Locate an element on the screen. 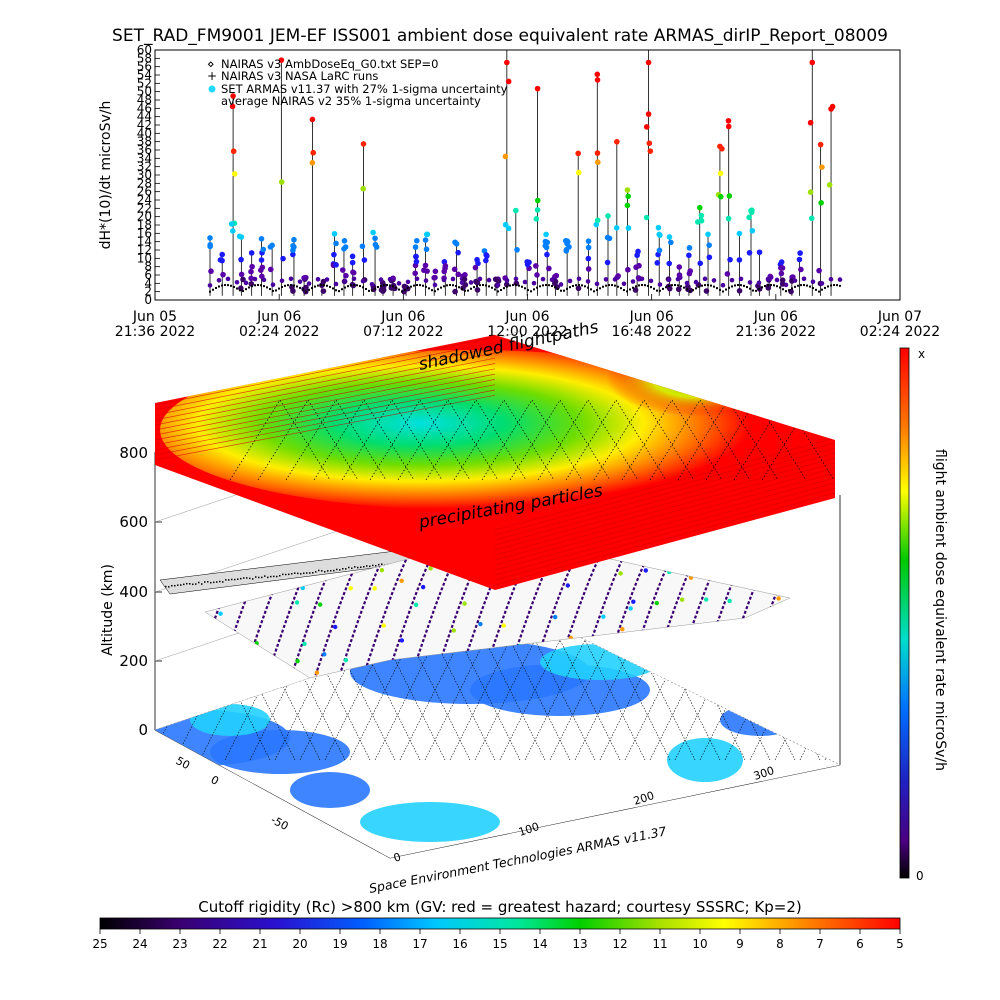 This screenshot has width=1000, height=1000. slab-flightpath is located at coordinates (644, 440).